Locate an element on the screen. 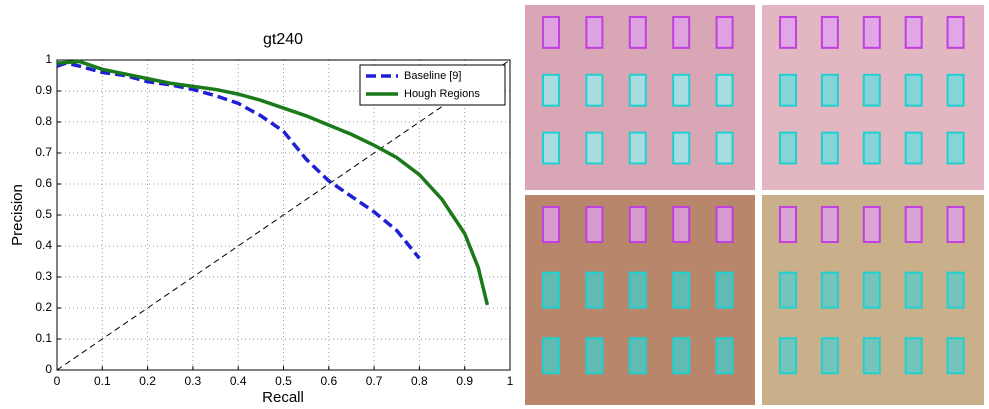 Image resolution: width=989 pixels, height=409 pixels. chart-title: gt240 is located at coordinates (283, 39).